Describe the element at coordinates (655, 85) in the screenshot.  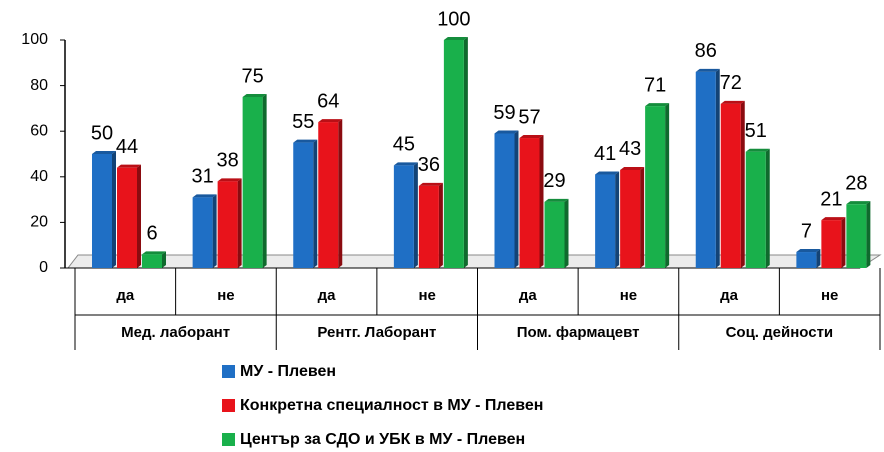
I see `value-label: 71` at that location.